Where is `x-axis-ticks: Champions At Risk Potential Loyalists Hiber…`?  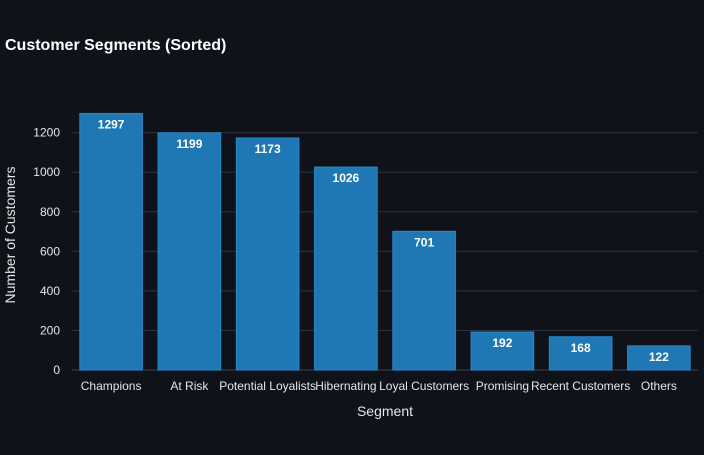 x-axis-ticks: Champions At Risk Potential Loyalists Hiber… is located at coordinates (379, 386).